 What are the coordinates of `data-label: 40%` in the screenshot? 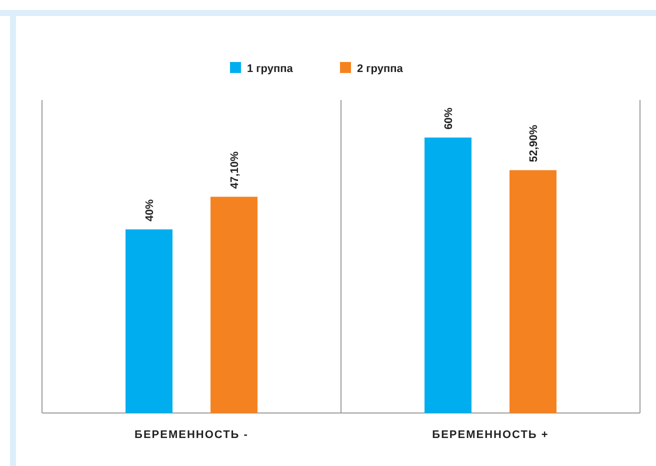 It's located at (150, 210).